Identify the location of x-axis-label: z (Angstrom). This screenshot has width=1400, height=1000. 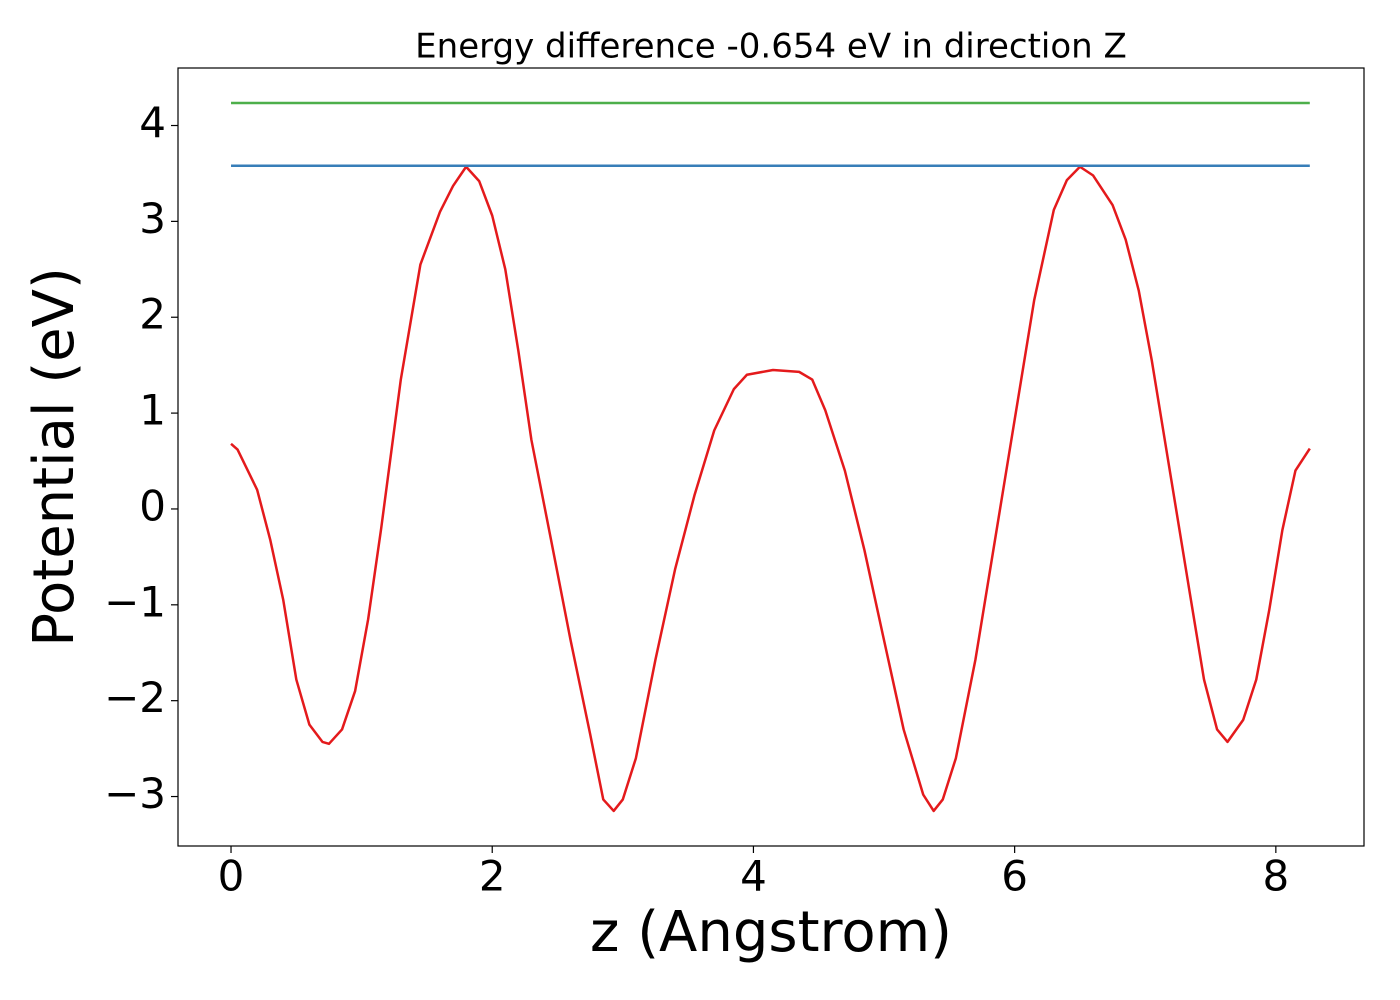
(771, 932).